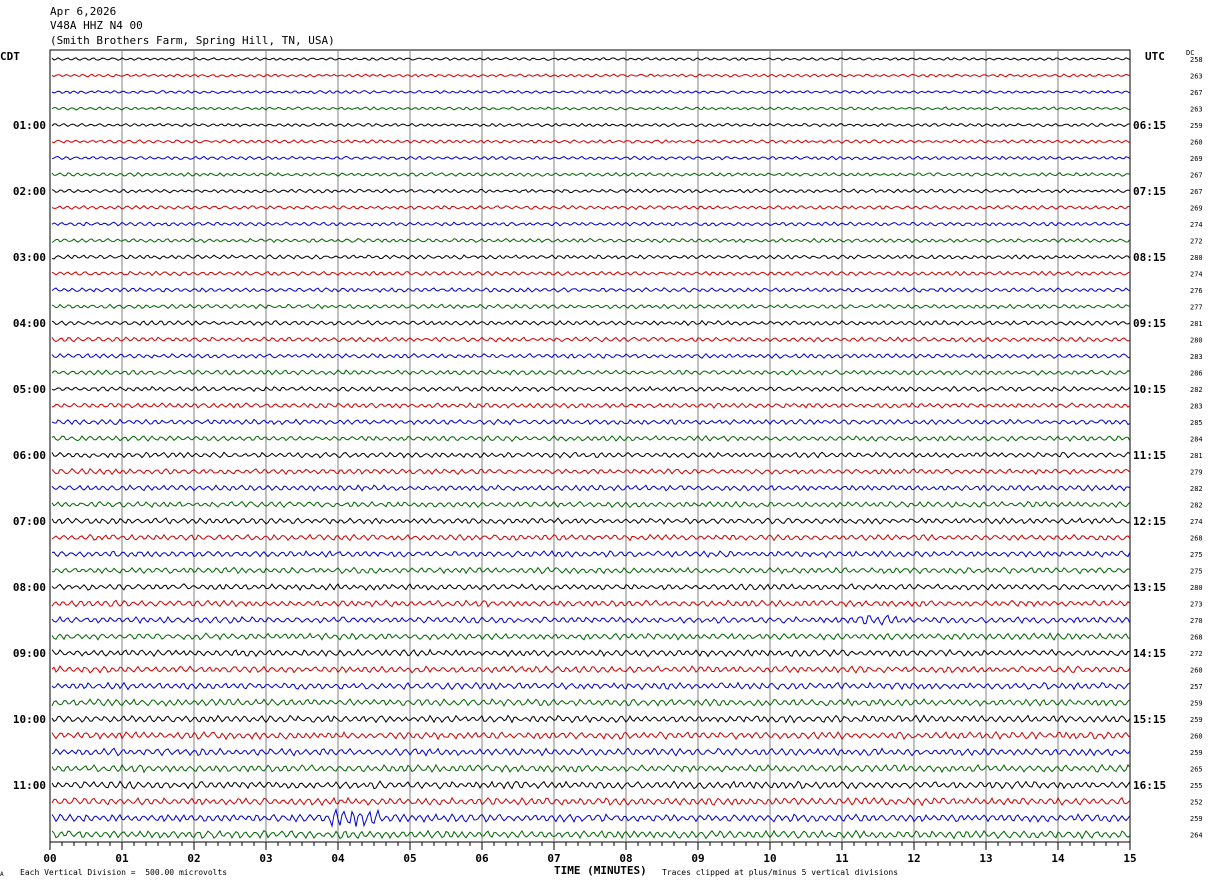 The height and width of the screenshot is (886, 1210). I want to click on right-timezone-label: UTC, so click(1155, 56).